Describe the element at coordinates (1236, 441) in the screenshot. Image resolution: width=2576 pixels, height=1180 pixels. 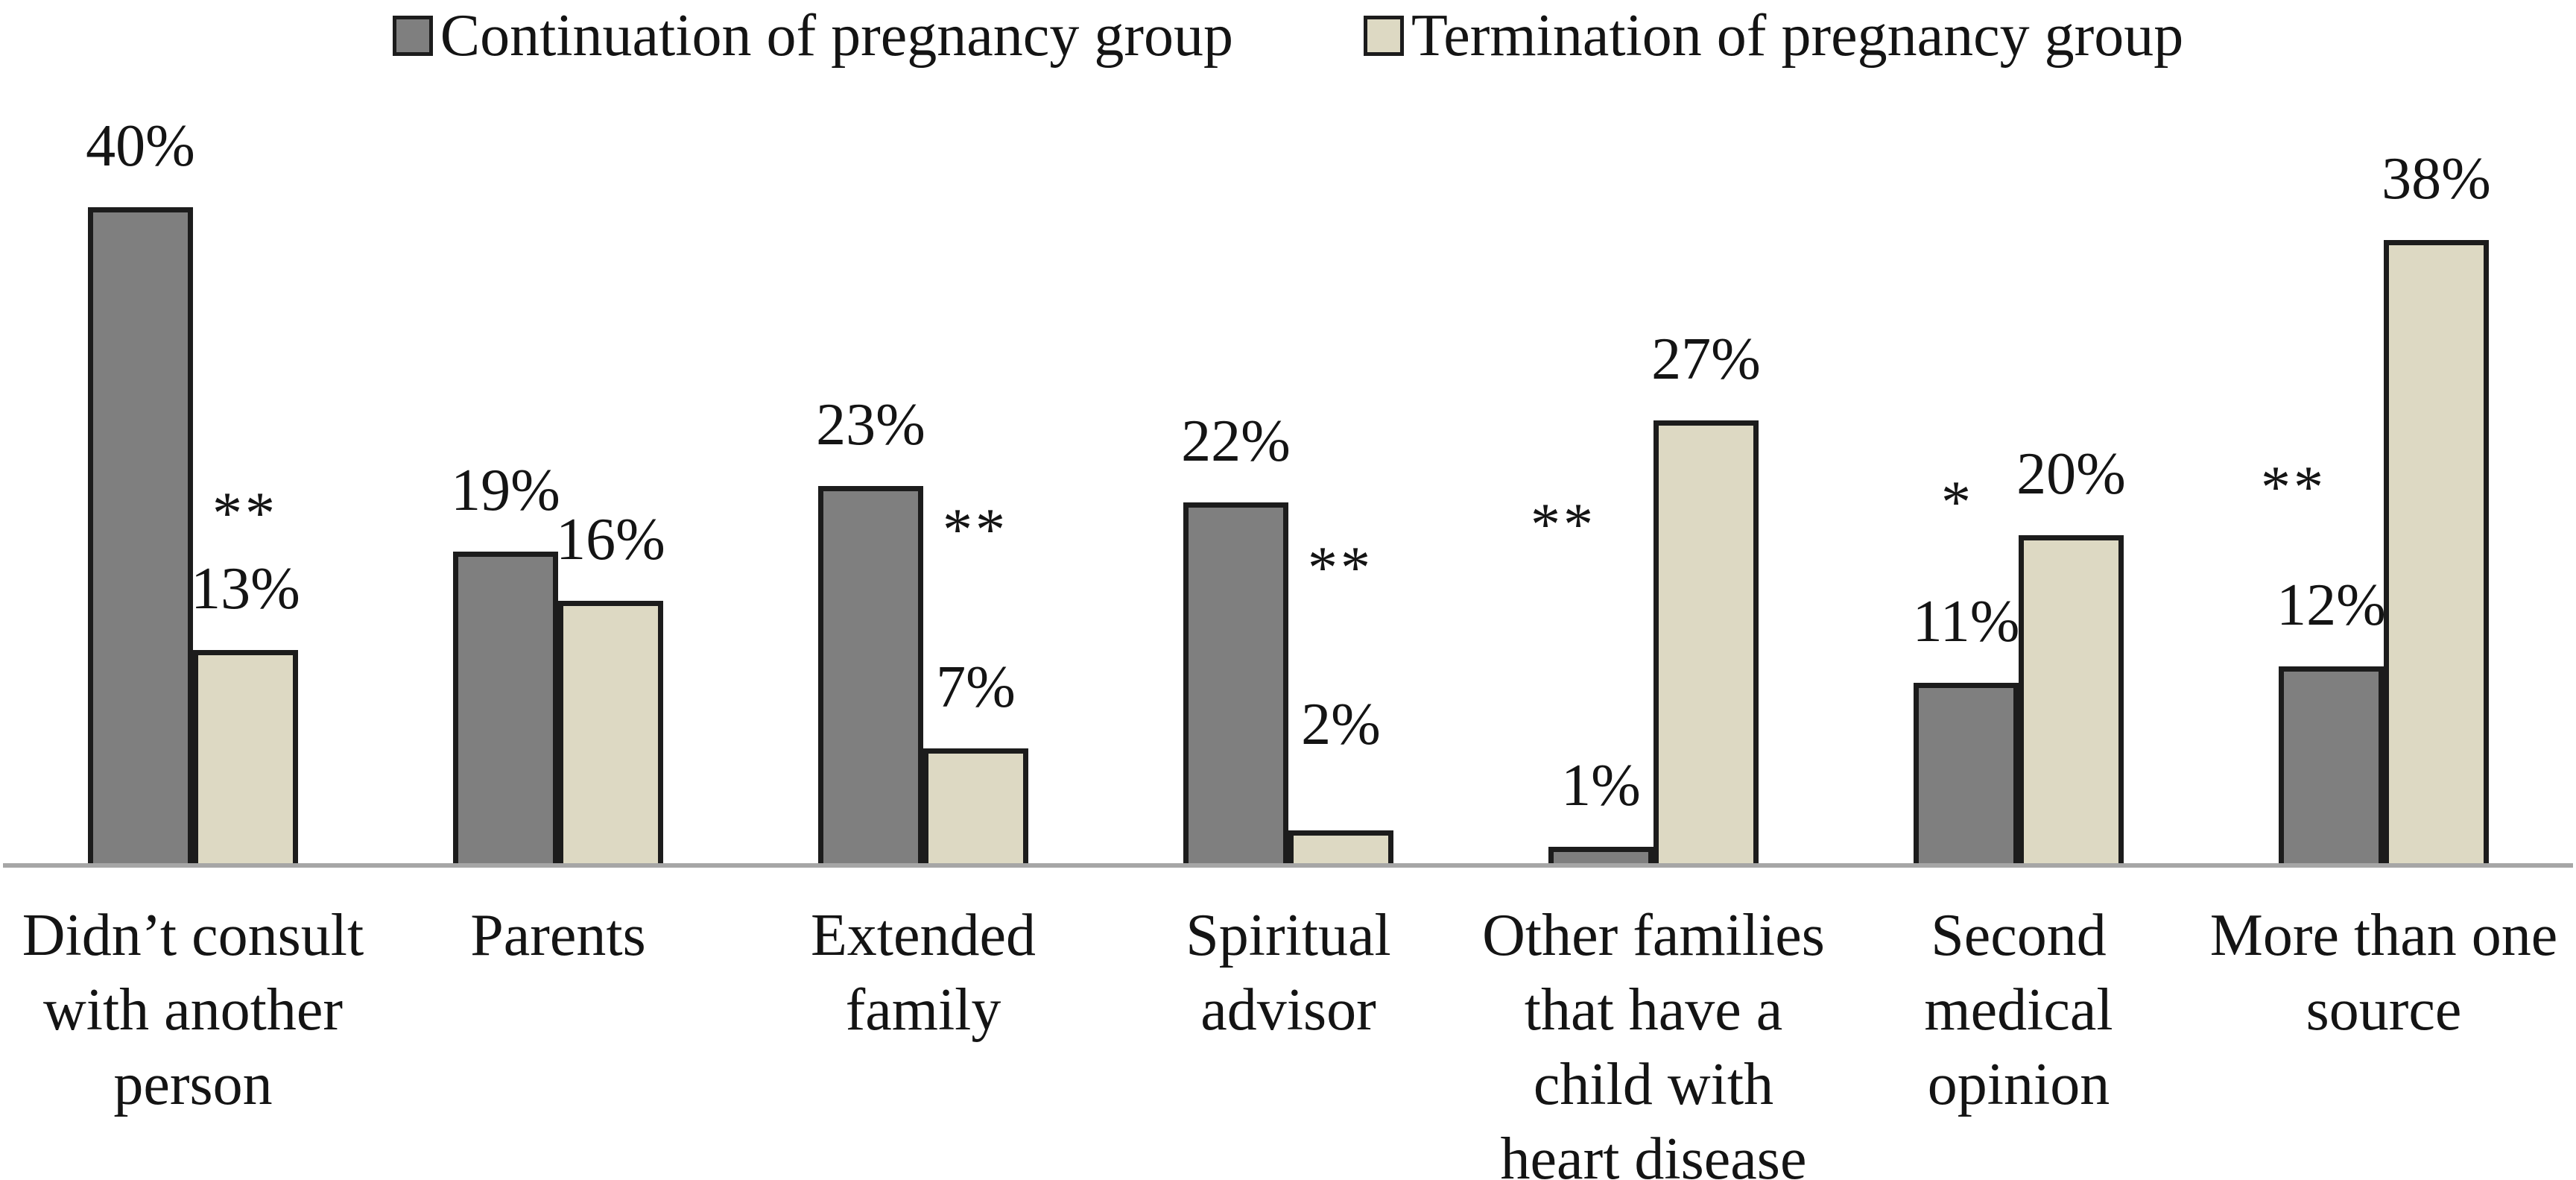
I see `value-label: 22%` at that location.